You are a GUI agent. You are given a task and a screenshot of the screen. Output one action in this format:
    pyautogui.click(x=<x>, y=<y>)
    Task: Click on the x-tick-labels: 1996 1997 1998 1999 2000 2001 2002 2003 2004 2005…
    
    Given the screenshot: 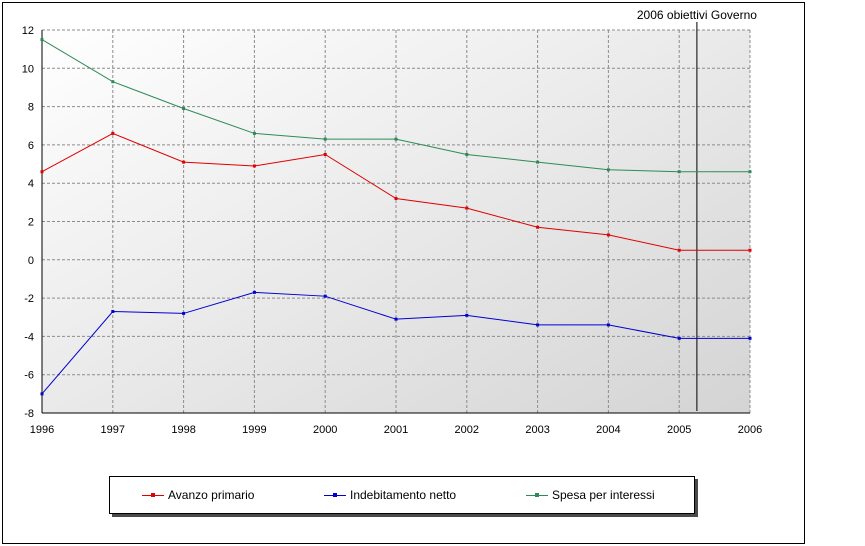 What is the action you would take?
    pyautogui.click(x=396, y=430)
    